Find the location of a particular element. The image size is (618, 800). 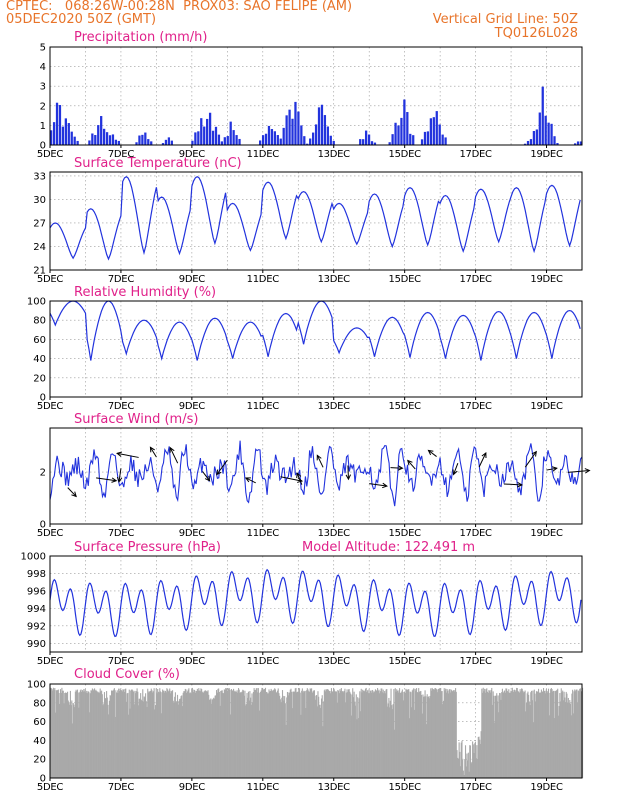

temp-line is located at coordinates (315, 218).